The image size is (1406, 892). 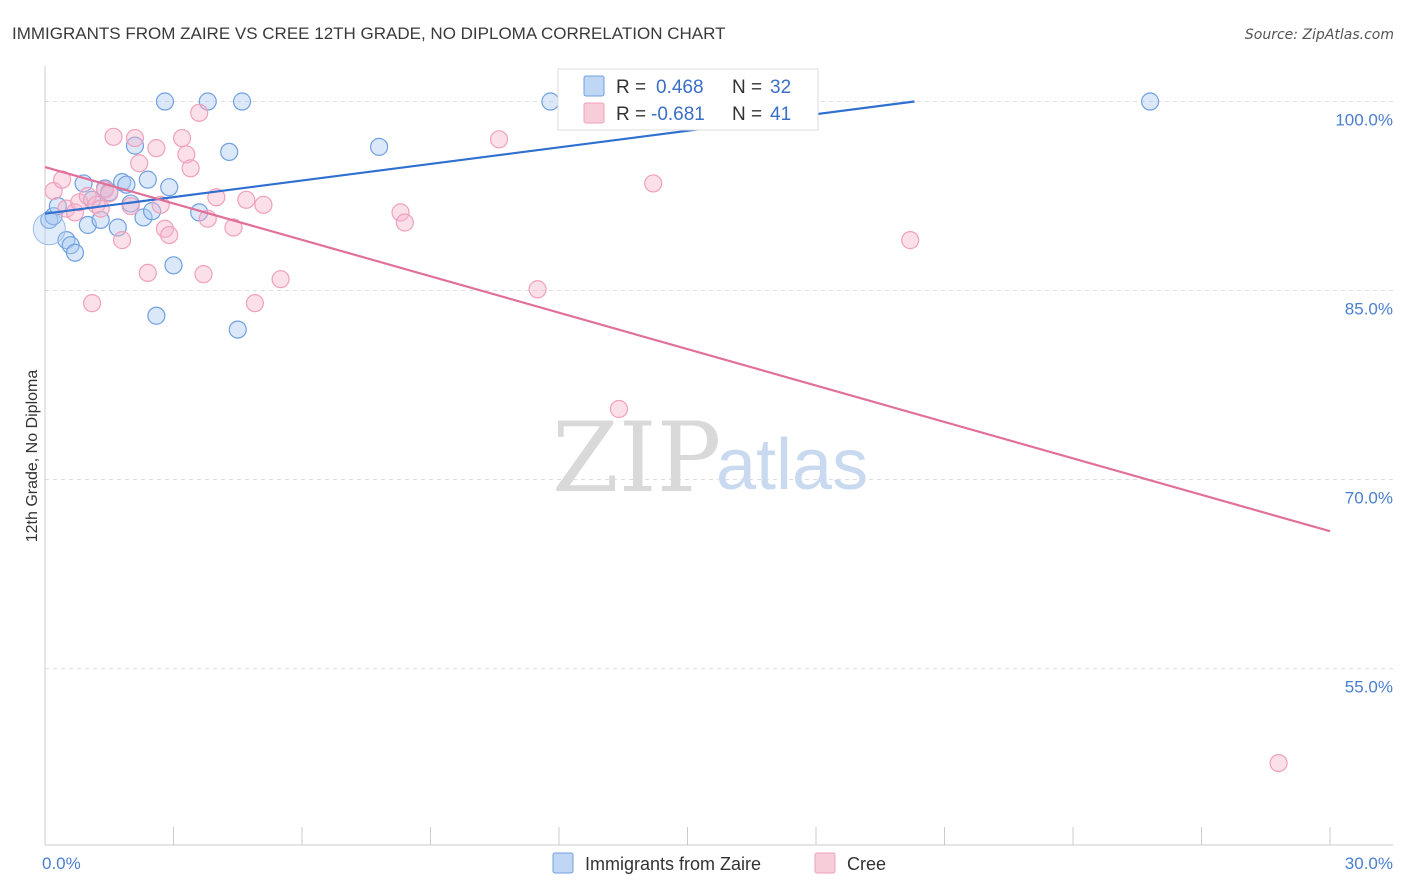 I want to click on watermark-atlas: atlas, so click(x=792, y=465).